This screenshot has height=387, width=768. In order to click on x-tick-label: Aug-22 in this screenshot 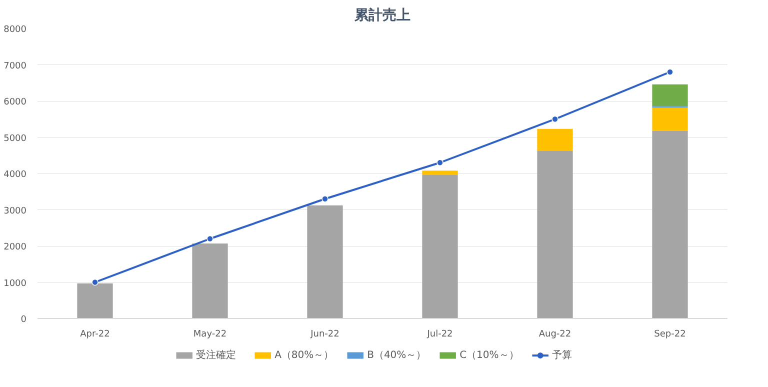, I will do `click(555, 335)`.